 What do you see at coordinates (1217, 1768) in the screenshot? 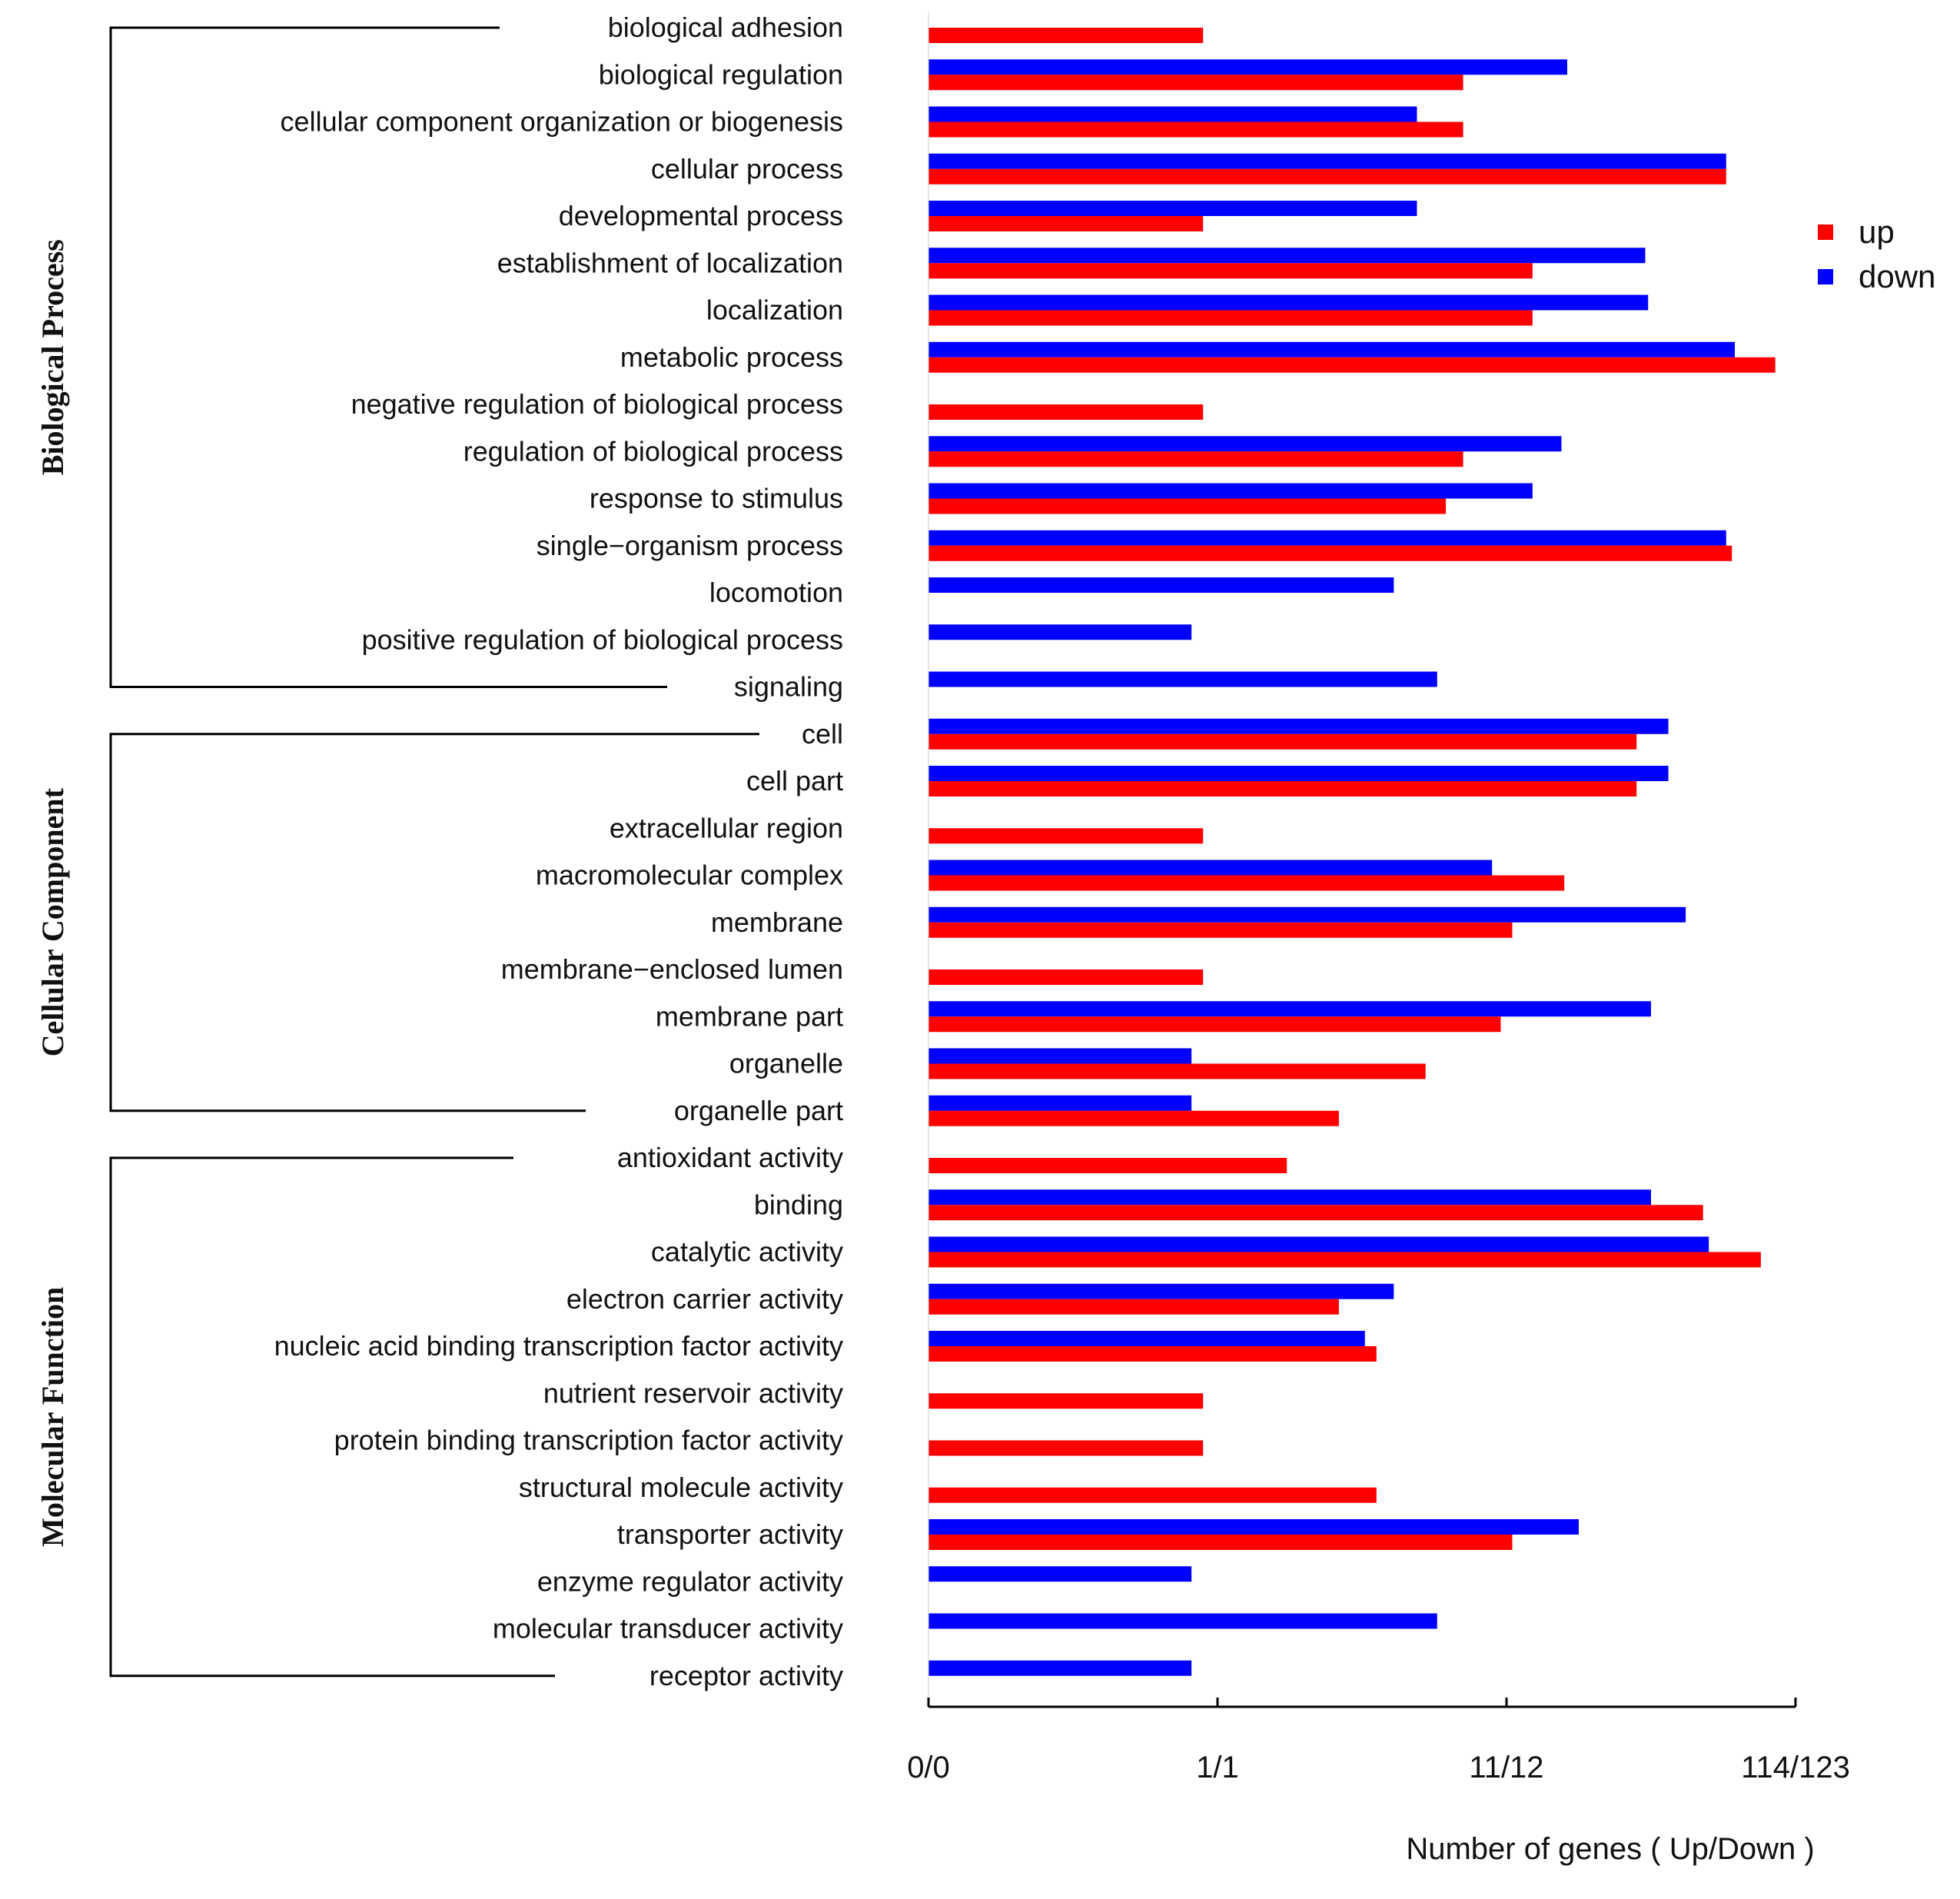
I see `x-tick-label-1: 1/1` at bounding box center [1217, 1768].